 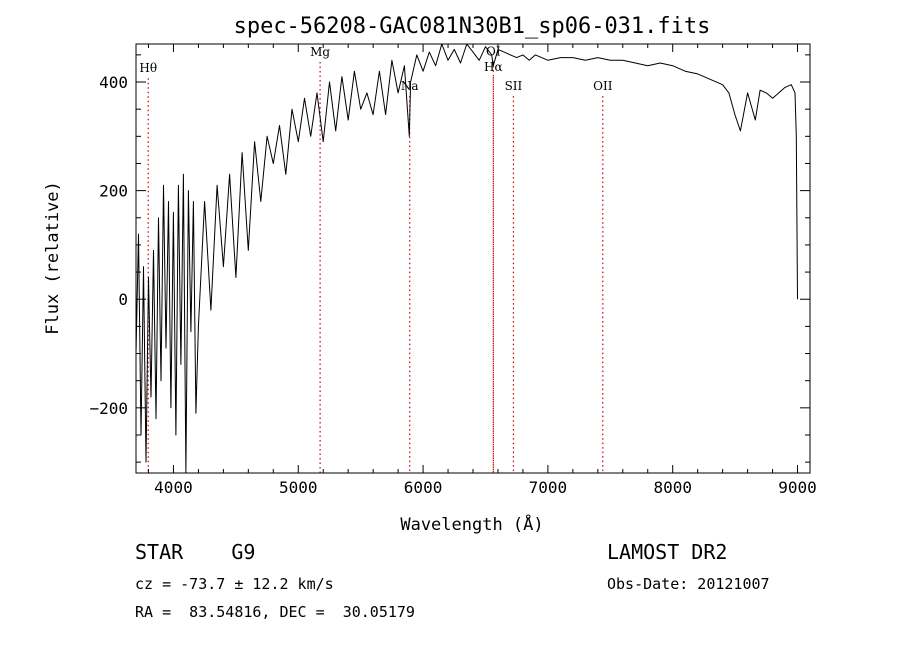 What do you see at coordinates (471, 524) in the screenshot?
I see `x-axis-label: Wavelength (Å)` at bounding box center [471, 524].